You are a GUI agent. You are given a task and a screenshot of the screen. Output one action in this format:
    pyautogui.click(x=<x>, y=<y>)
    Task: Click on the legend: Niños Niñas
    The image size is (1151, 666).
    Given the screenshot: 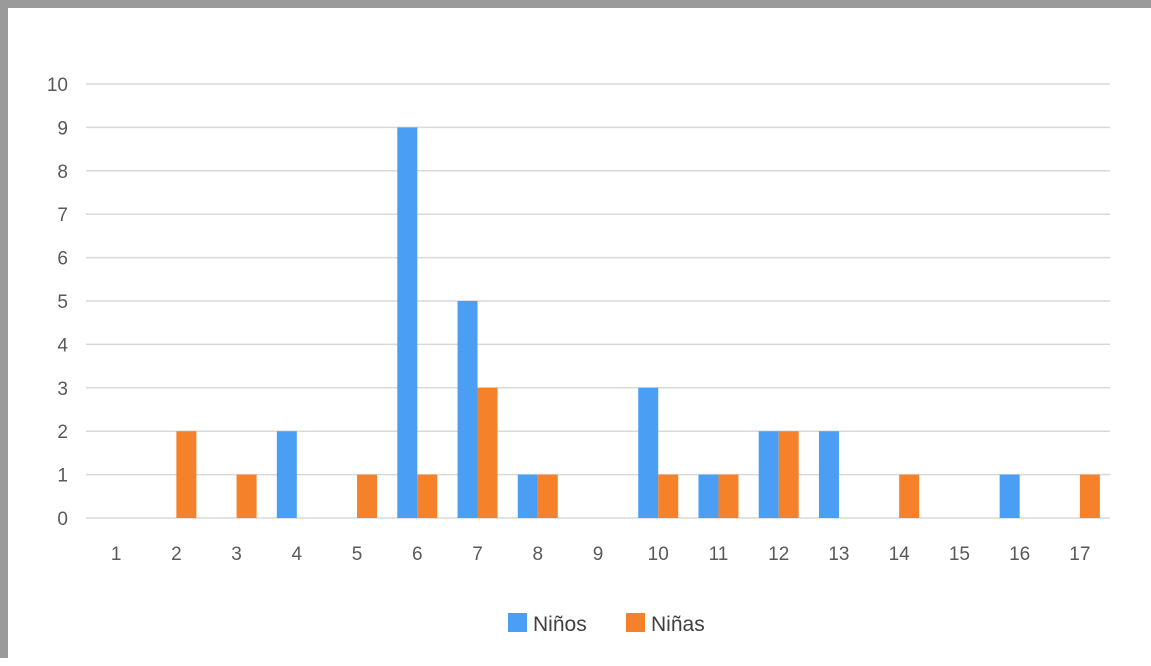 What is the action you would take?
    pyautogui.click(x=606, y=624)
    